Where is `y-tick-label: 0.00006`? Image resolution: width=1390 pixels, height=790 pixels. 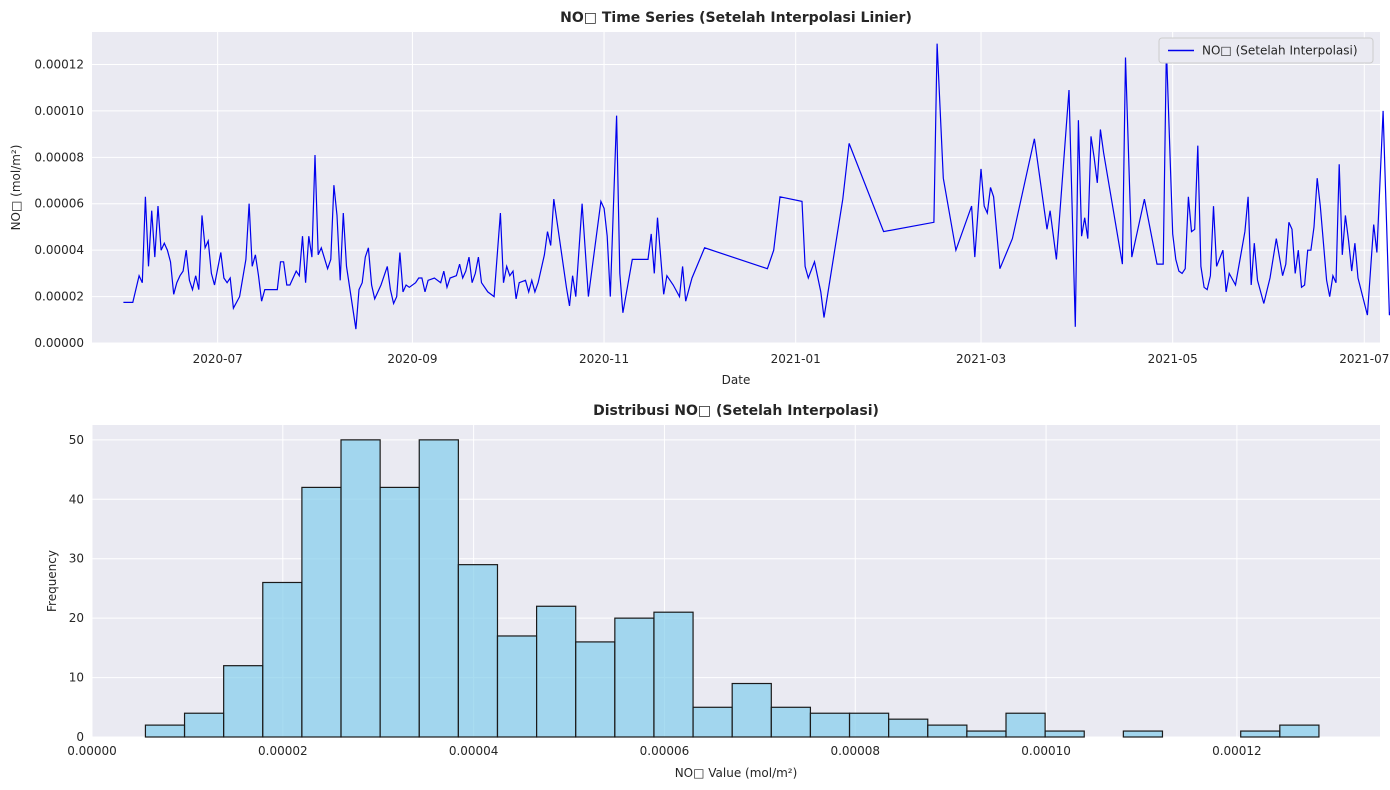 y-tick-label: 0.00006 is located at coordinates (59, 204).